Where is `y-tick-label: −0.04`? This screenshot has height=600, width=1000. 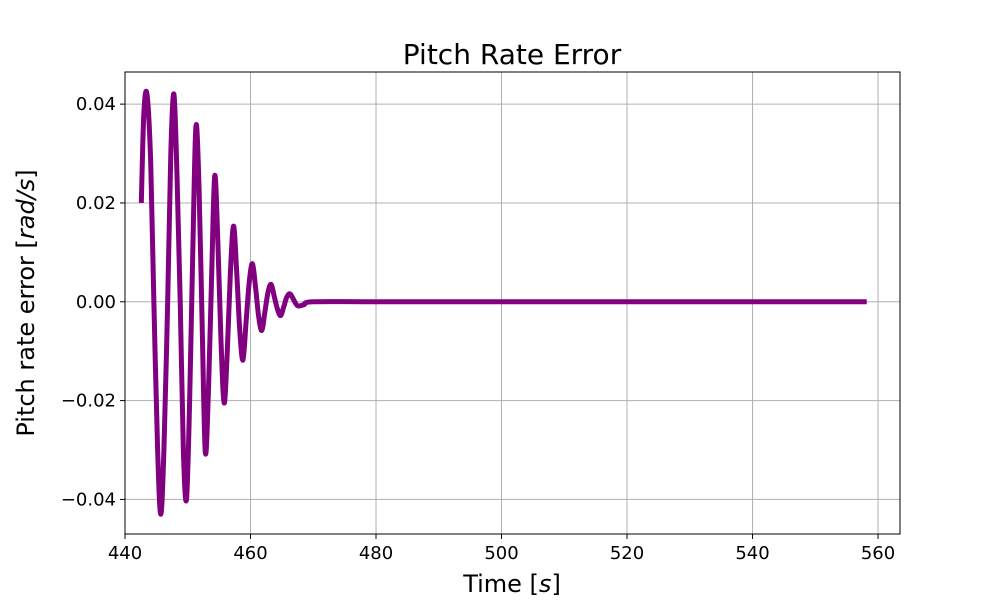
y-tick-label: −0.04 is located at coordinates (88, 499).